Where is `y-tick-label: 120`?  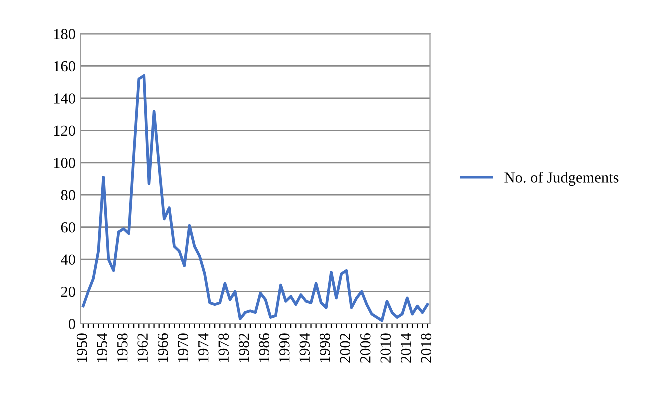 y-tick-label: 120 is located at coordinates (65, 131).